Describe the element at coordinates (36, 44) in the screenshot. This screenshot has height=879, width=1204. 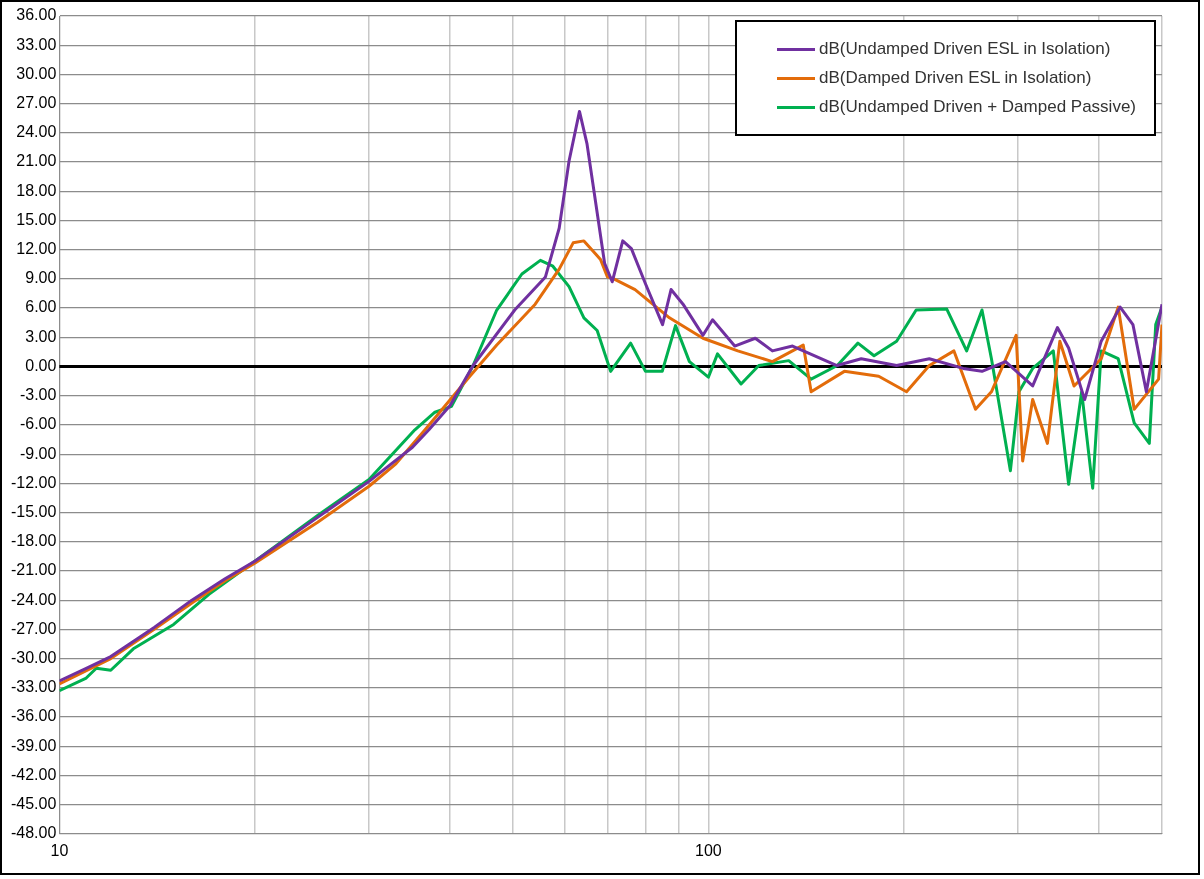
I see `y-tick-label: 33.00` at that location.